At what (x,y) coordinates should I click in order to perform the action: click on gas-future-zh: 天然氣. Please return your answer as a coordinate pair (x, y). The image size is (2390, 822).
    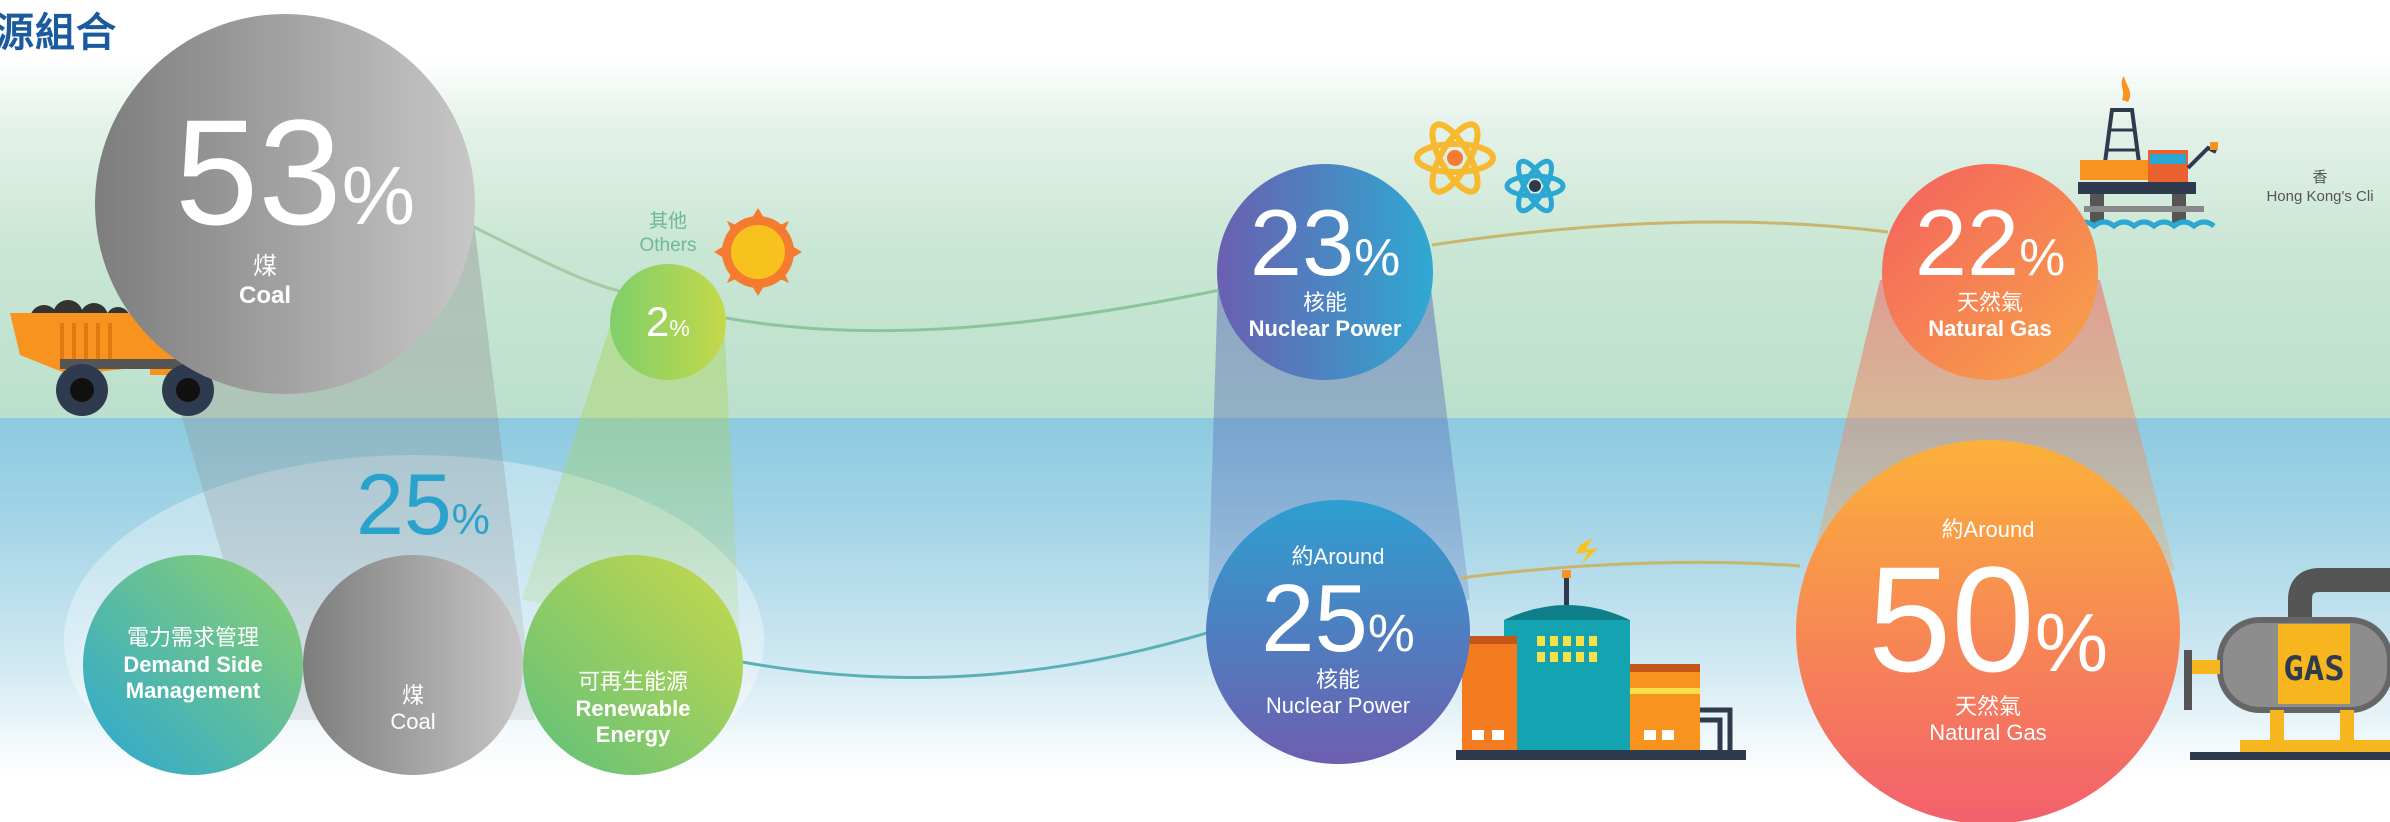
    Looking at the image, I should click on (1987, 706).